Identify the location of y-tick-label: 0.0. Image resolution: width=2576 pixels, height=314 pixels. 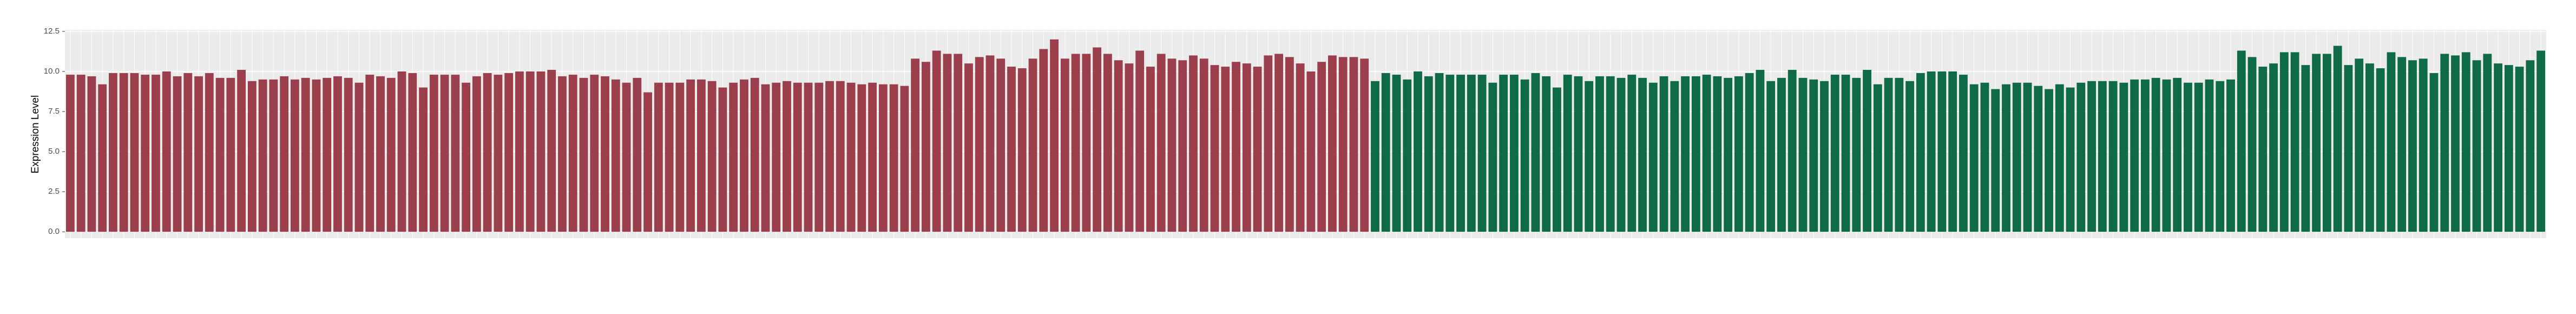
(54, 231).